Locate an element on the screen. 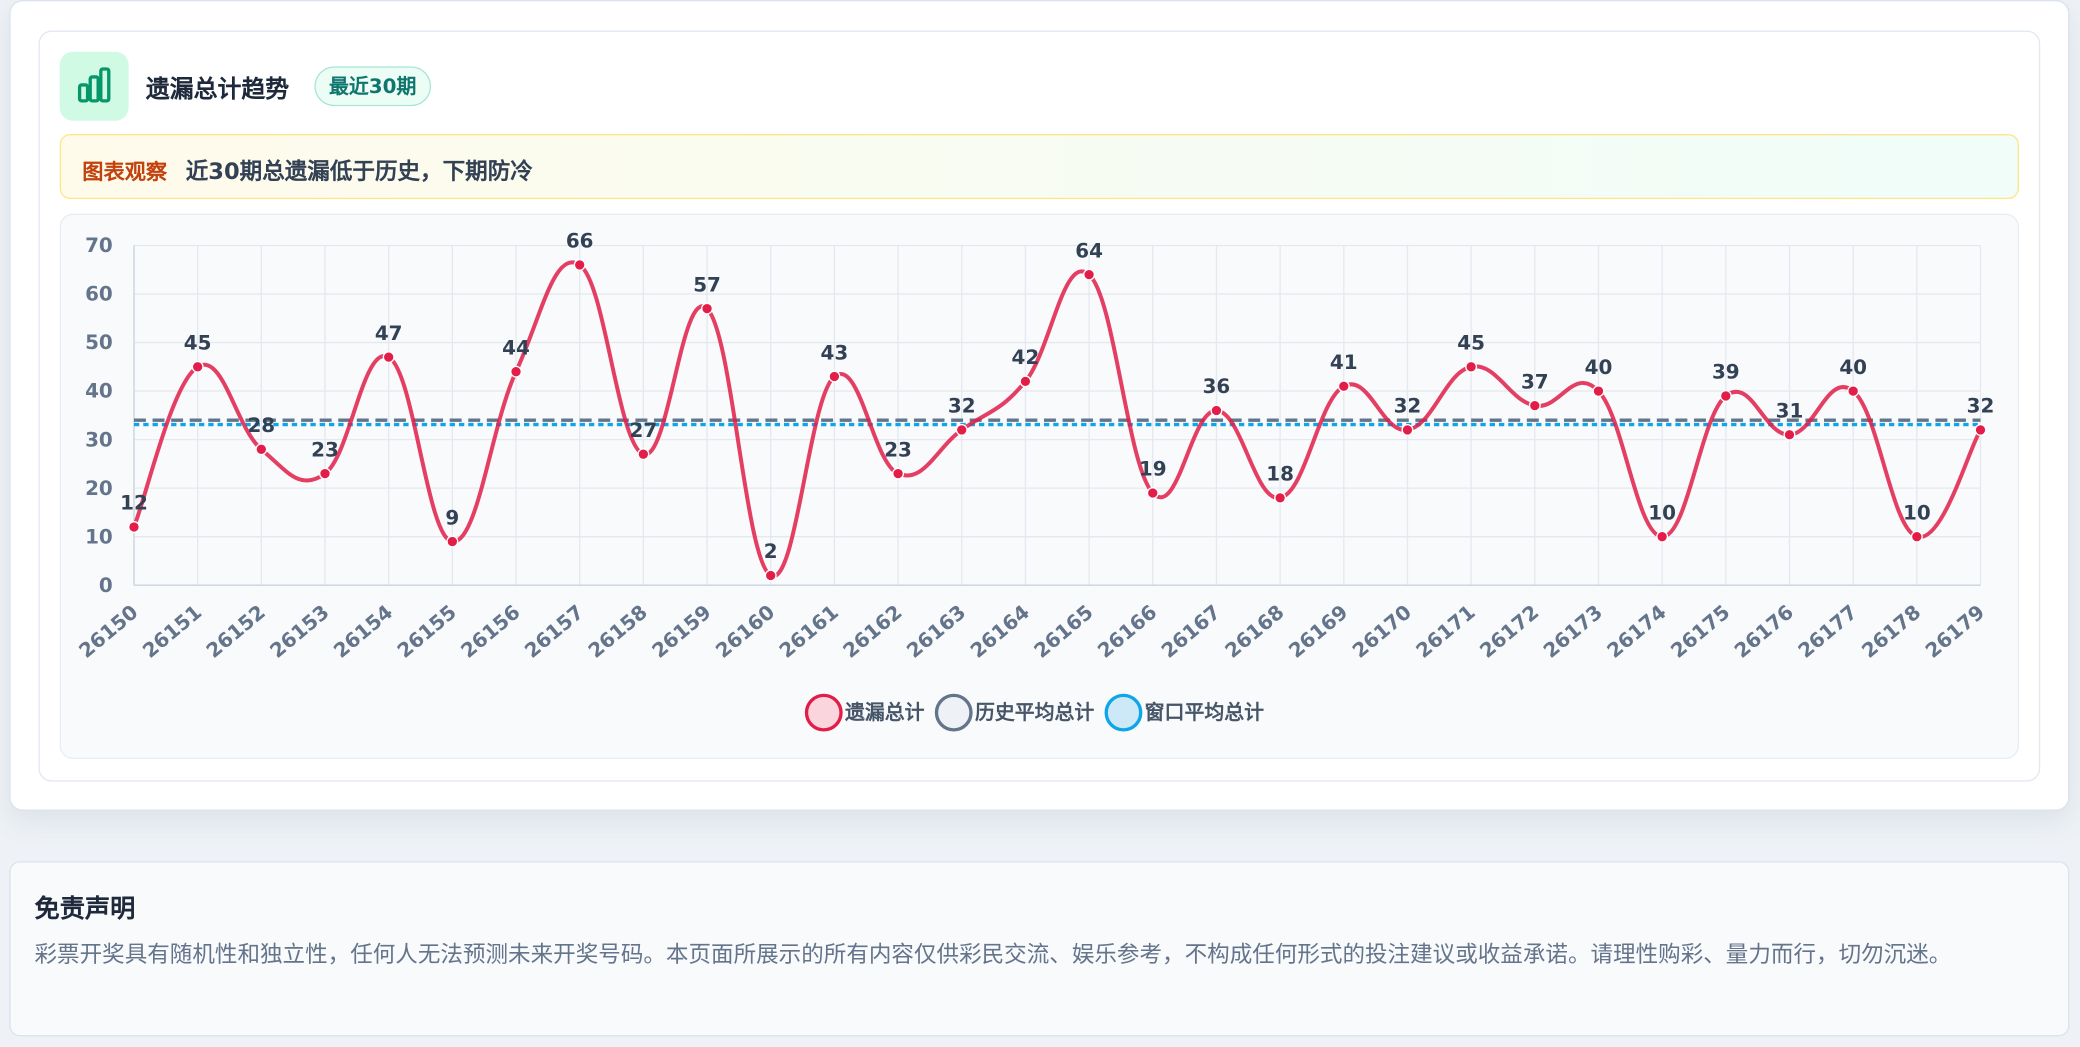 This screenshot has height=1047, width=2080. data-label: 39 is located at coordinates (1726, 372).